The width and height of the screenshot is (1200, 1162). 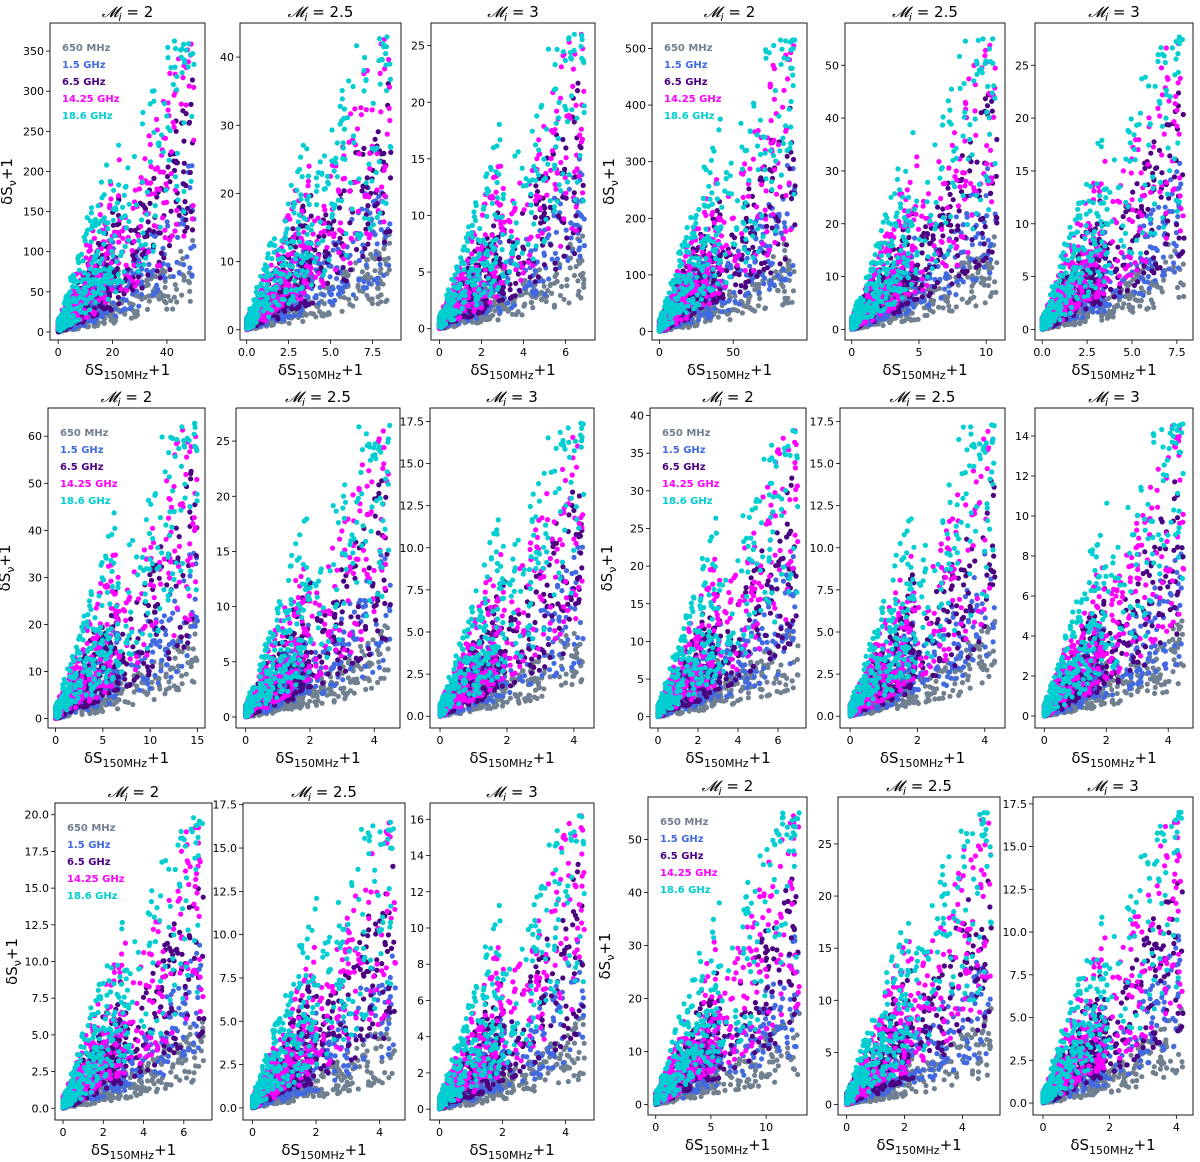 I want to click on y-tick-label: 350, so click(x=33, y=51).